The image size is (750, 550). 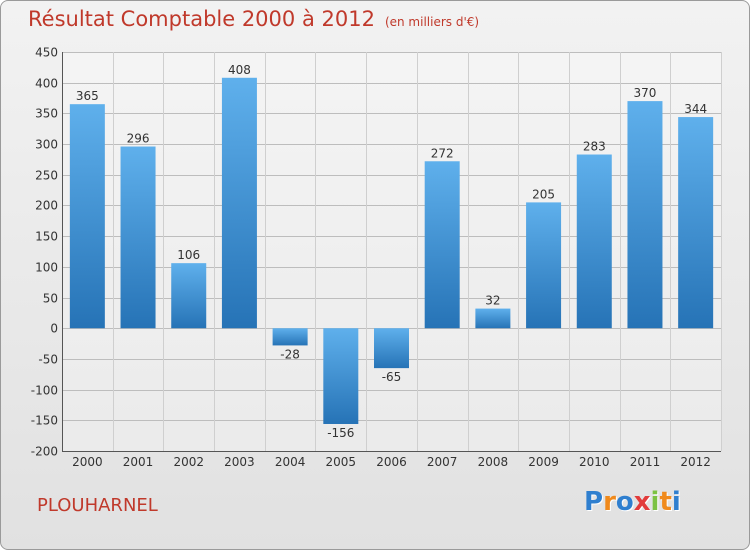 What do you see at coordinates (239, 70) in the screenshot?
I see `value-label-2003: 408` at bounding box center [239, 70].